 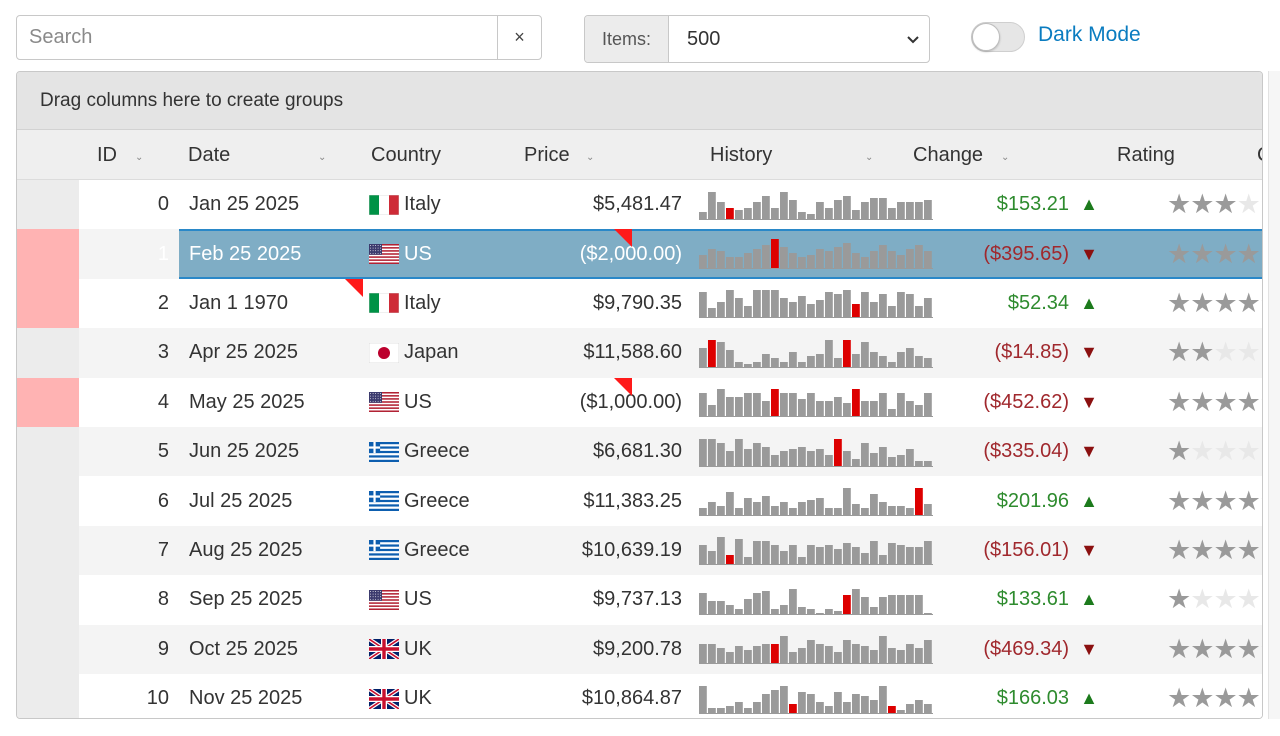 I want to click on column-header-country: Country, so click(x=406, y=155).